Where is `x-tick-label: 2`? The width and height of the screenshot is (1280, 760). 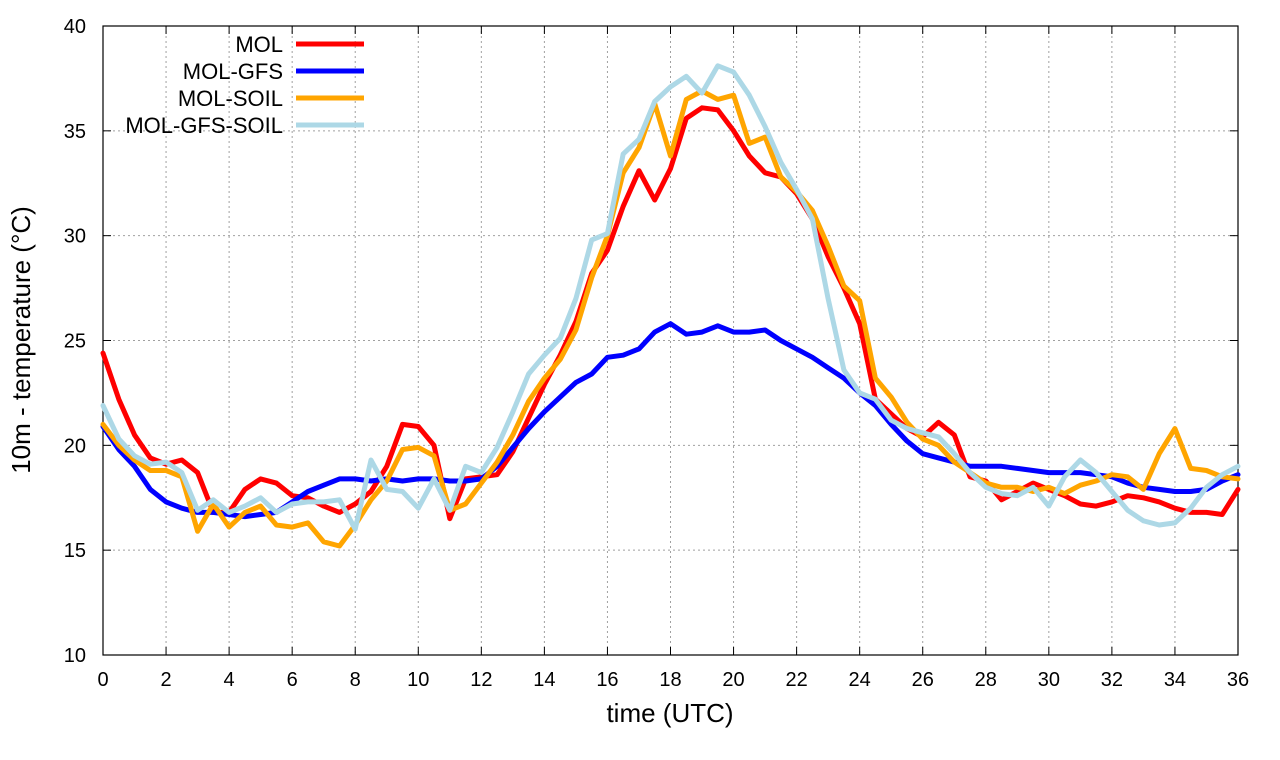
x-tick-label: 2 is located at coordinates (165, 680).